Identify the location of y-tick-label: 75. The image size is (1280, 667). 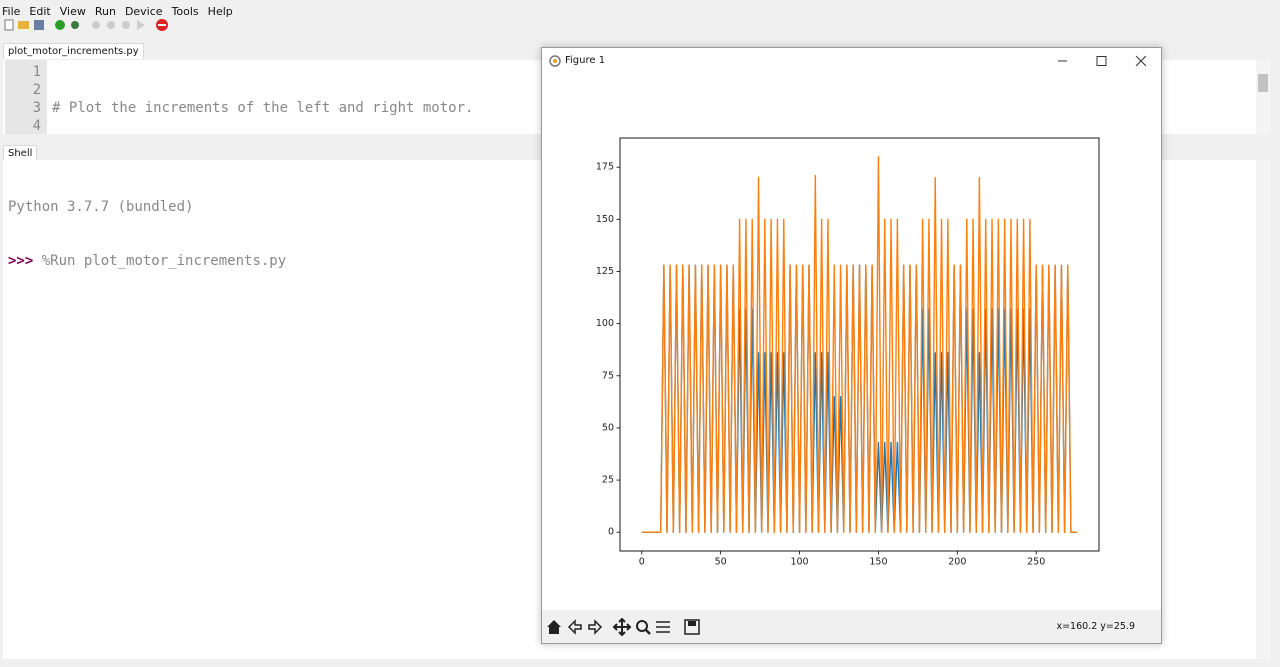
(608, 375).